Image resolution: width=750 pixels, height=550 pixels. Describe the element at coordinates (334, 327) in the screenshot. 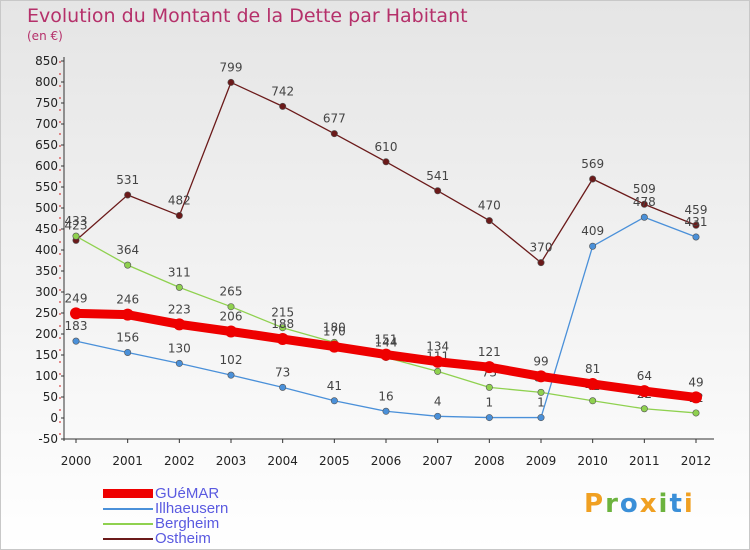

I see `data-label: 180` at that location.